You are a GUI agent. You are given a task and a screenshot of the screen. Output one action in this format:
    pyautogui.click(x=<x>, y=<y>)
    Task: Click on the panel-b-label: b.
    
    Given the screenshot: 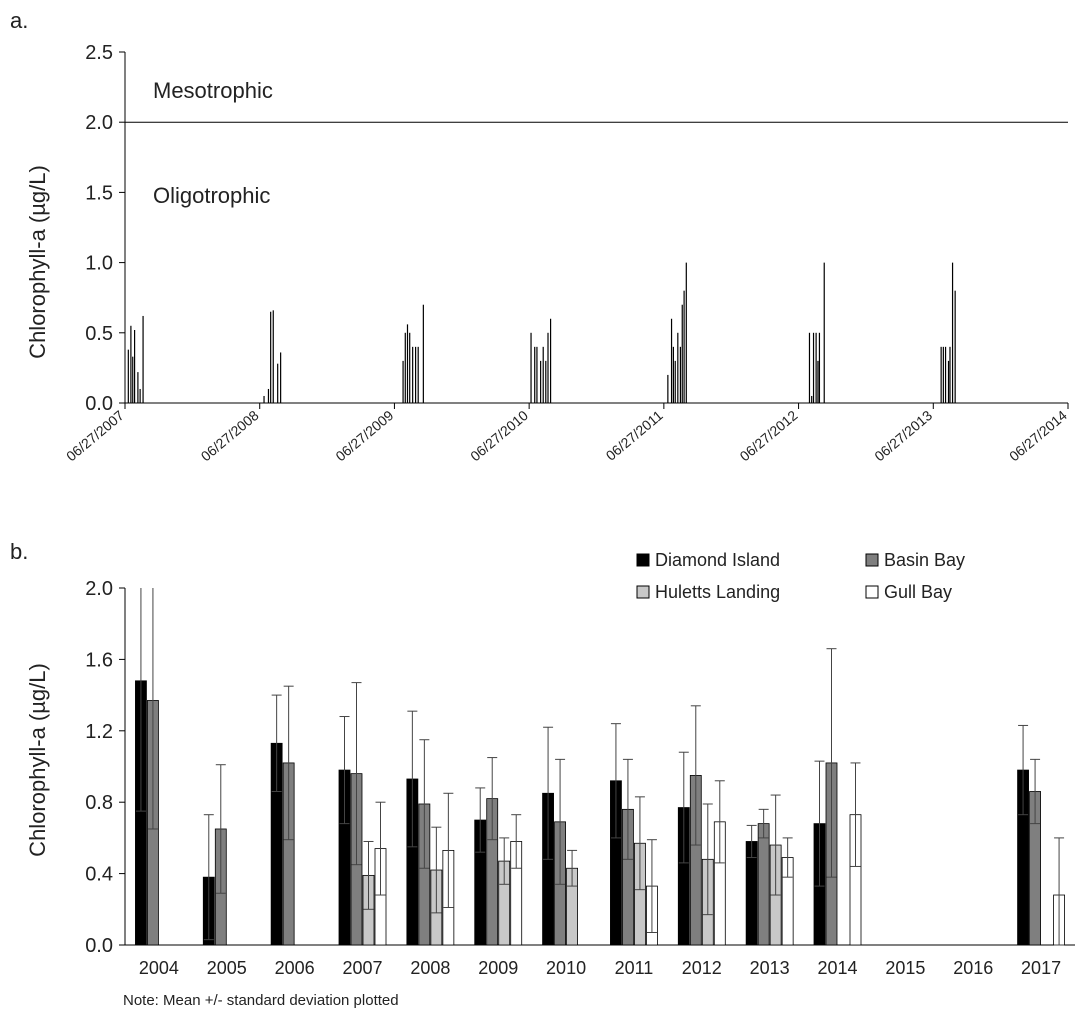 What is the action you would take?
    pyautogui.click(x=19, y=551)
    